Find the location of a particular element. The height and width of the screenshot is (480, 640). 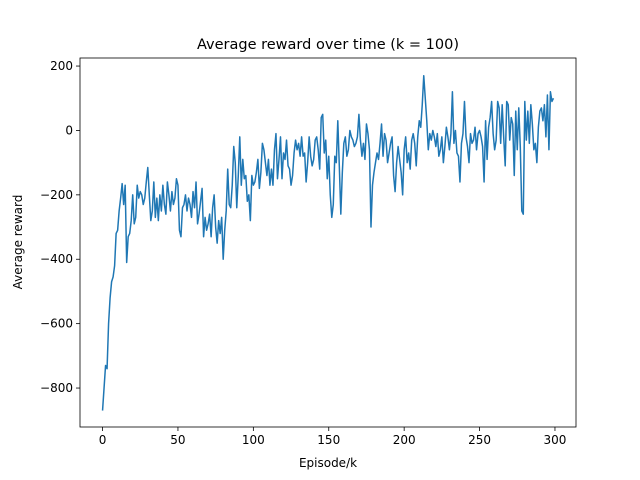

chart-title: Average reward over time (k = 100) is located at coordinates (328, 45).